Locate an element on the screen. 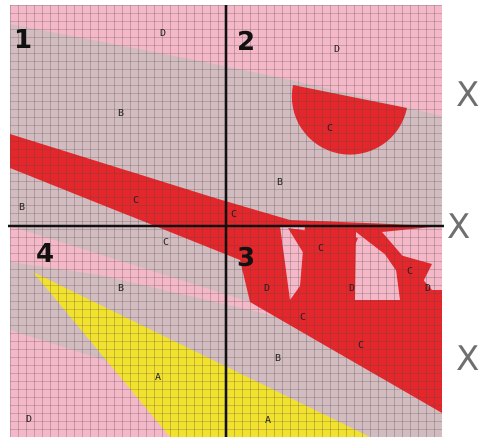 The width and height of the screenshot is (483, 441). region-label-d-pink-1: D is located at coordinates (267, 288).